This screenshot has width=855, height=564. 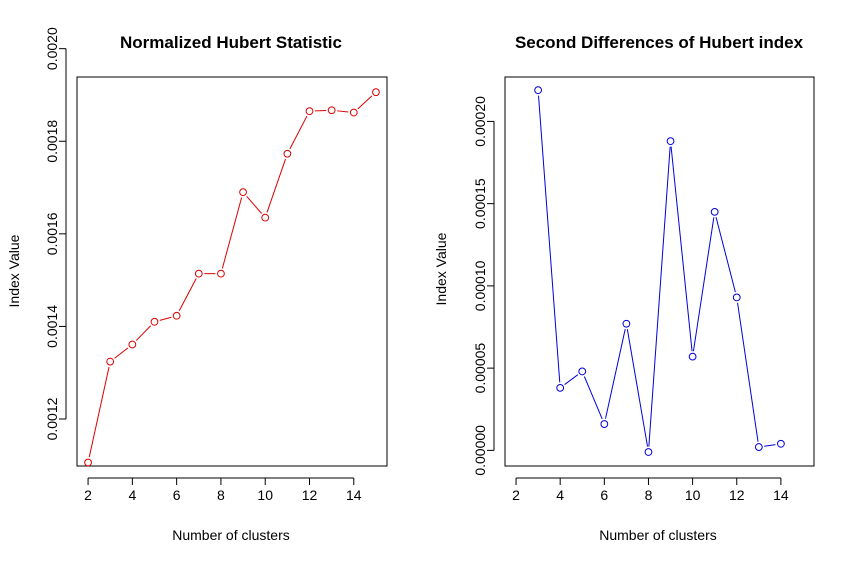 I want to click on chart-title: Normalized Hubert Statistic, so click(x=231, y=42).